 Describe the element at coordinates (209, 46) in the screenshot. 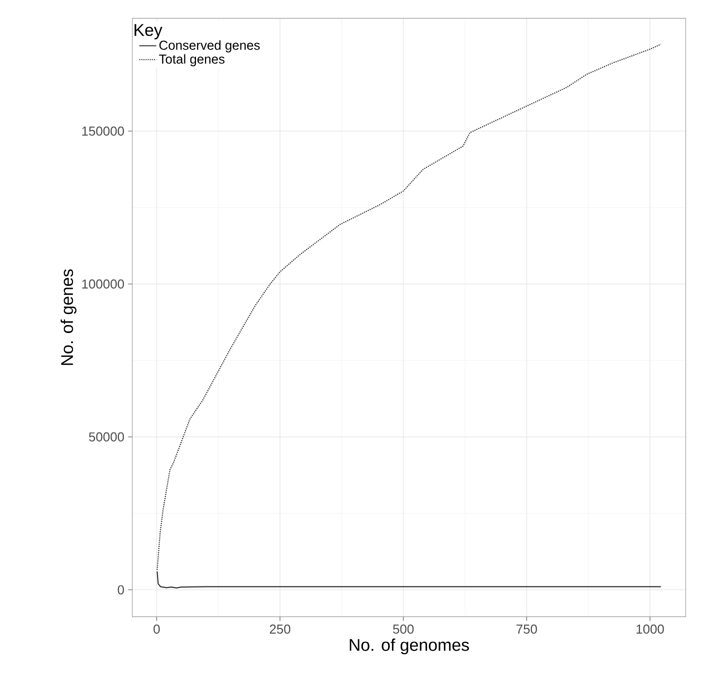

I see `legend-label: Conserved genes` at that location.